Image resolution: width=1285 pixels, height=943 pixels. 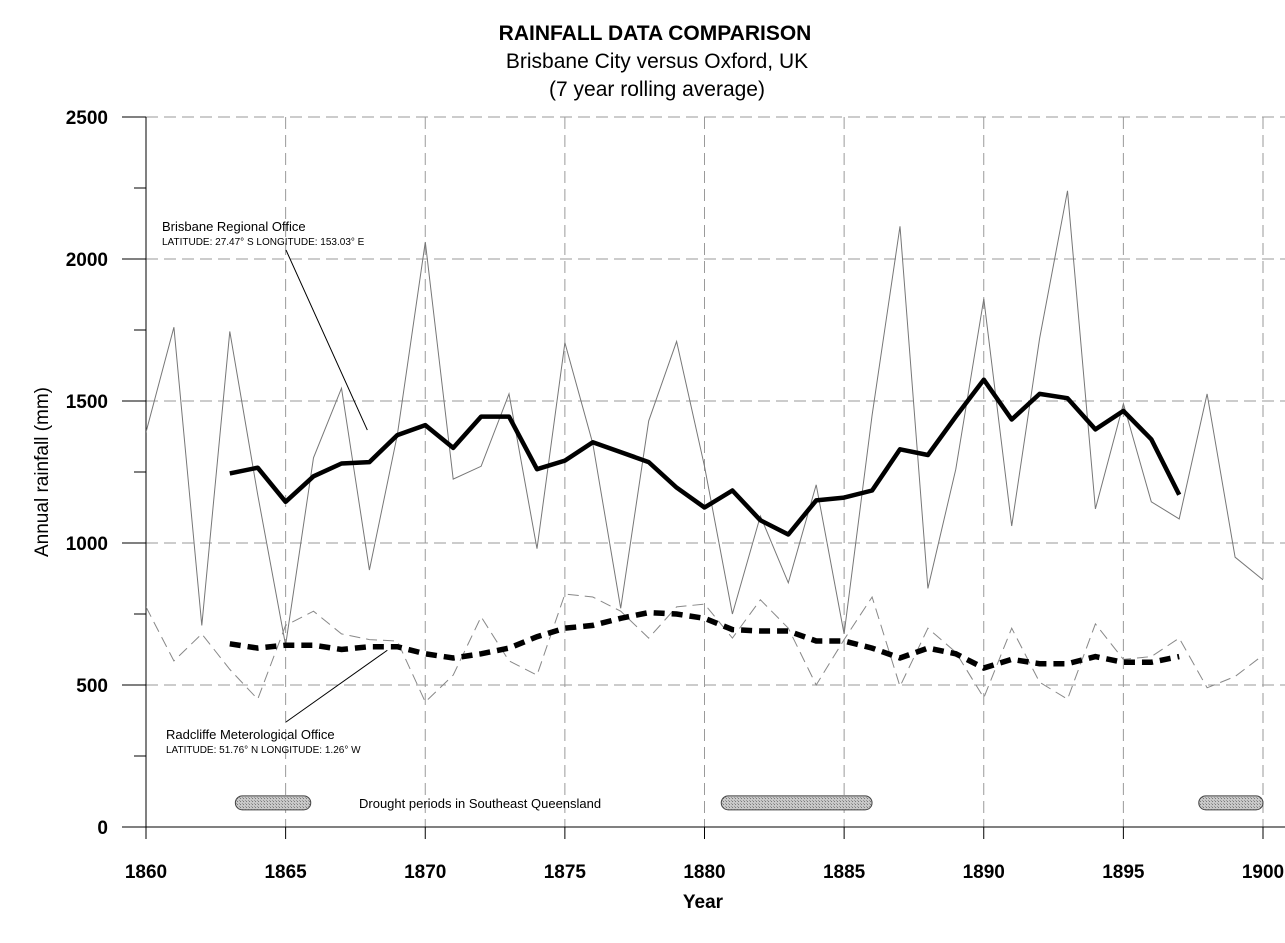 What do you see at coordinates (657, 89) in the screenshot?
I see `chart-subtitle-line-2: (7 year rolling average)` at bounding box center [657, 89].